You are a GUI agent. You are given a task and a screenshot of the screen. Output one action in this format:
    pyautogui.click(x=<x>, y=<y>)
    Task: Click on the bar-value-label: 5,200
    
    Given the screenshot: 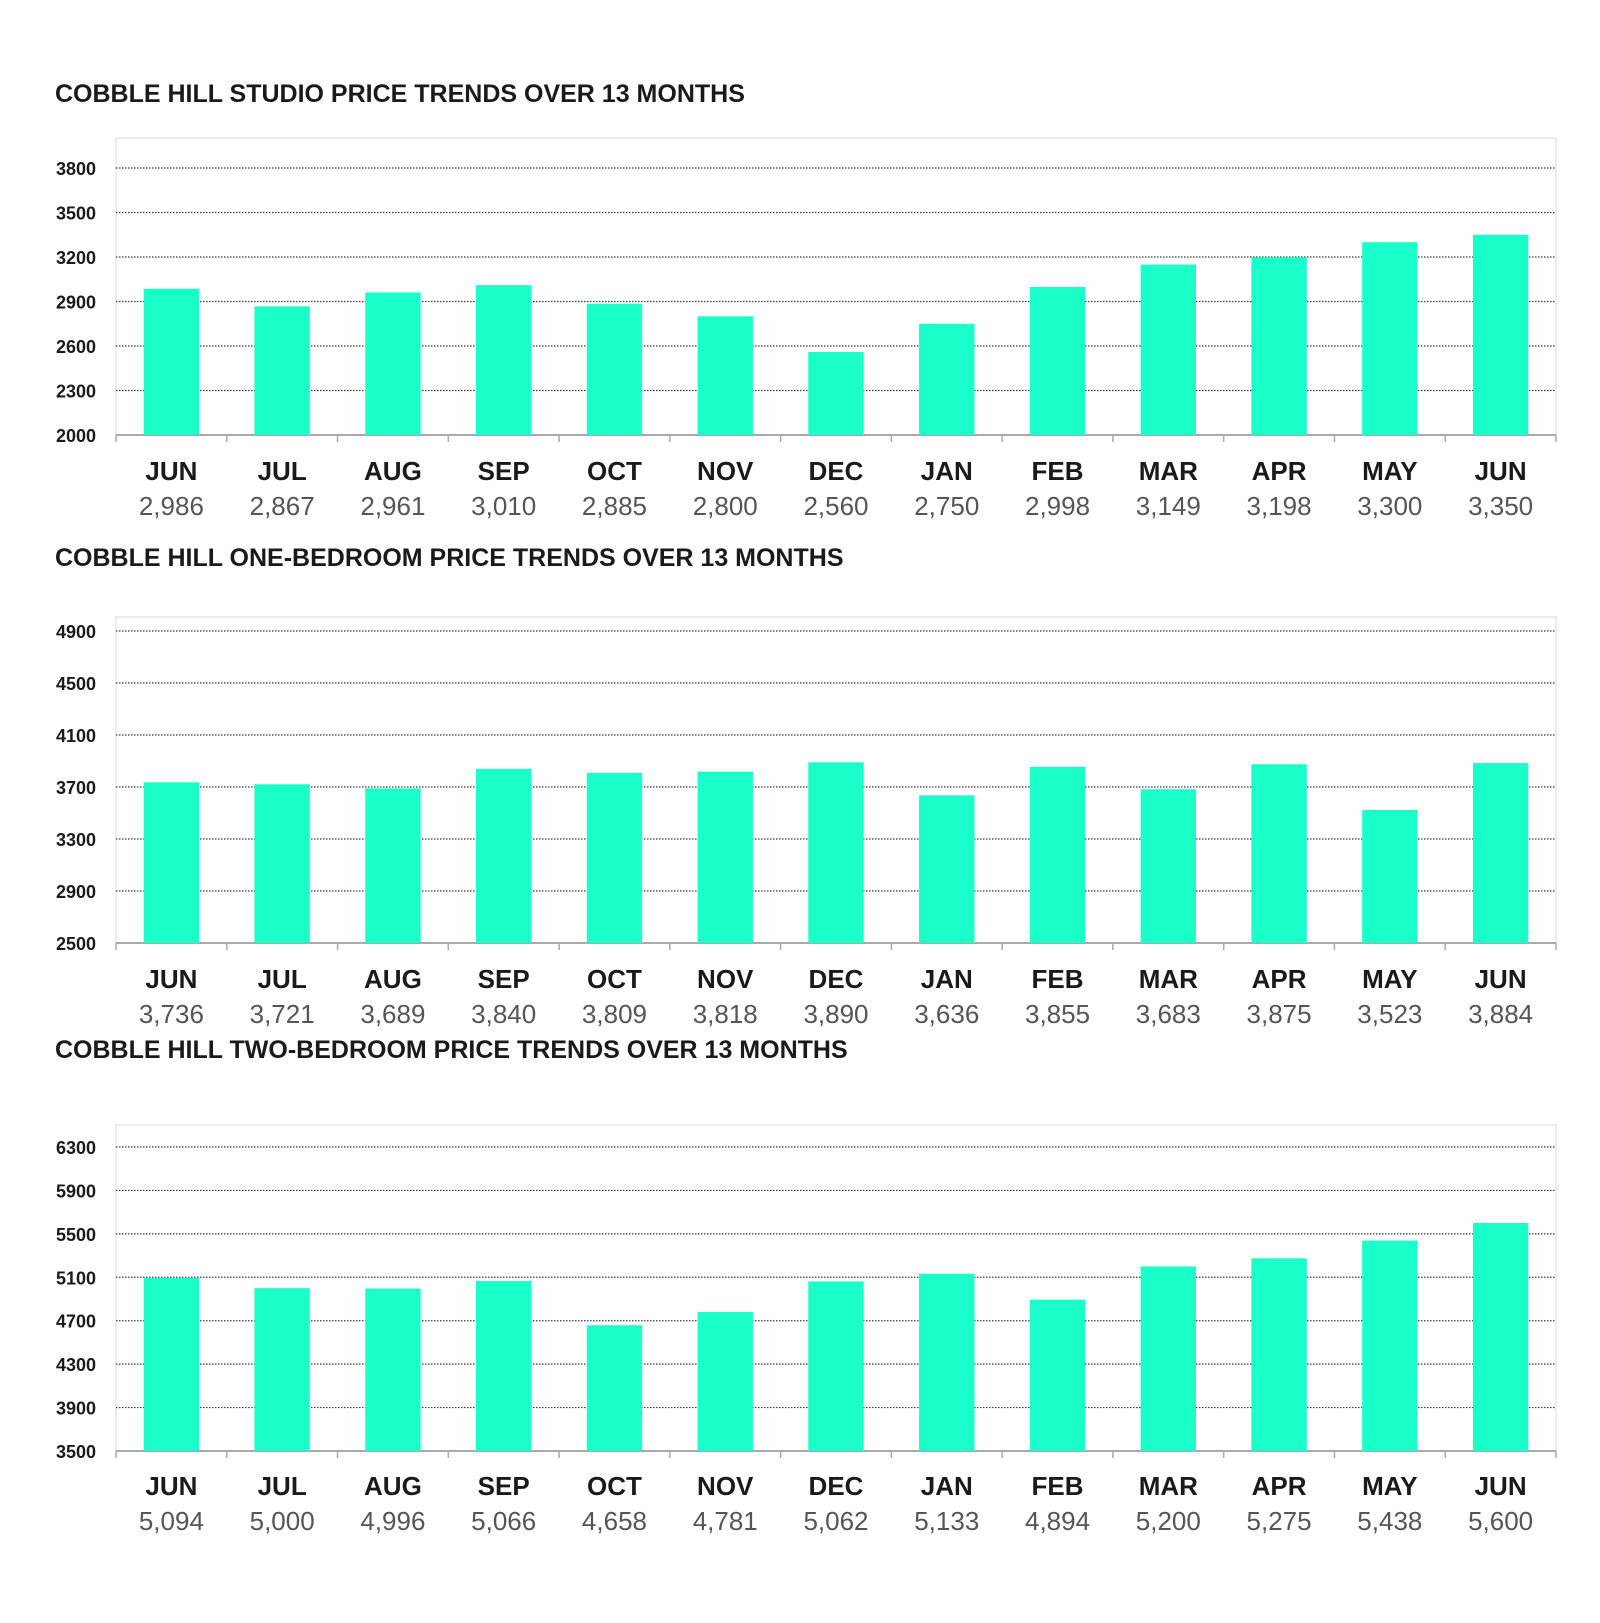 What is the action you would take?
    pyautogui.click(x=1168, y=1521)
    